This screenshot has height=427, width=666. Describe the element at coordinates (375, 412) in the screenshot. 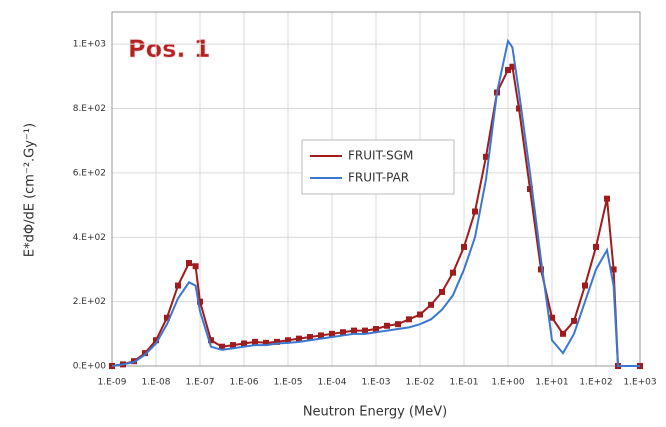

I see `x-axis-title: Neutron Energy (MeV)` at that location.